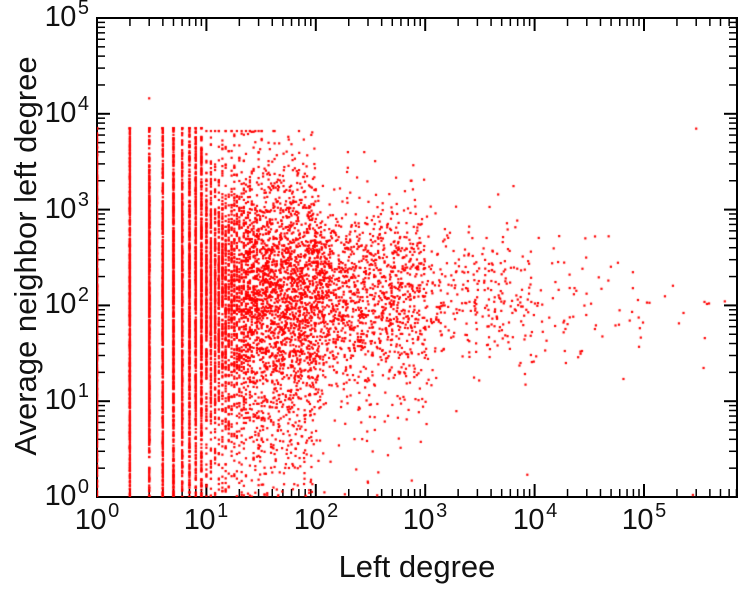 Image resolution: width=750 pixels, height=600 pixels. I want to click on y-tick-label: 10 4, so click(66, 110).